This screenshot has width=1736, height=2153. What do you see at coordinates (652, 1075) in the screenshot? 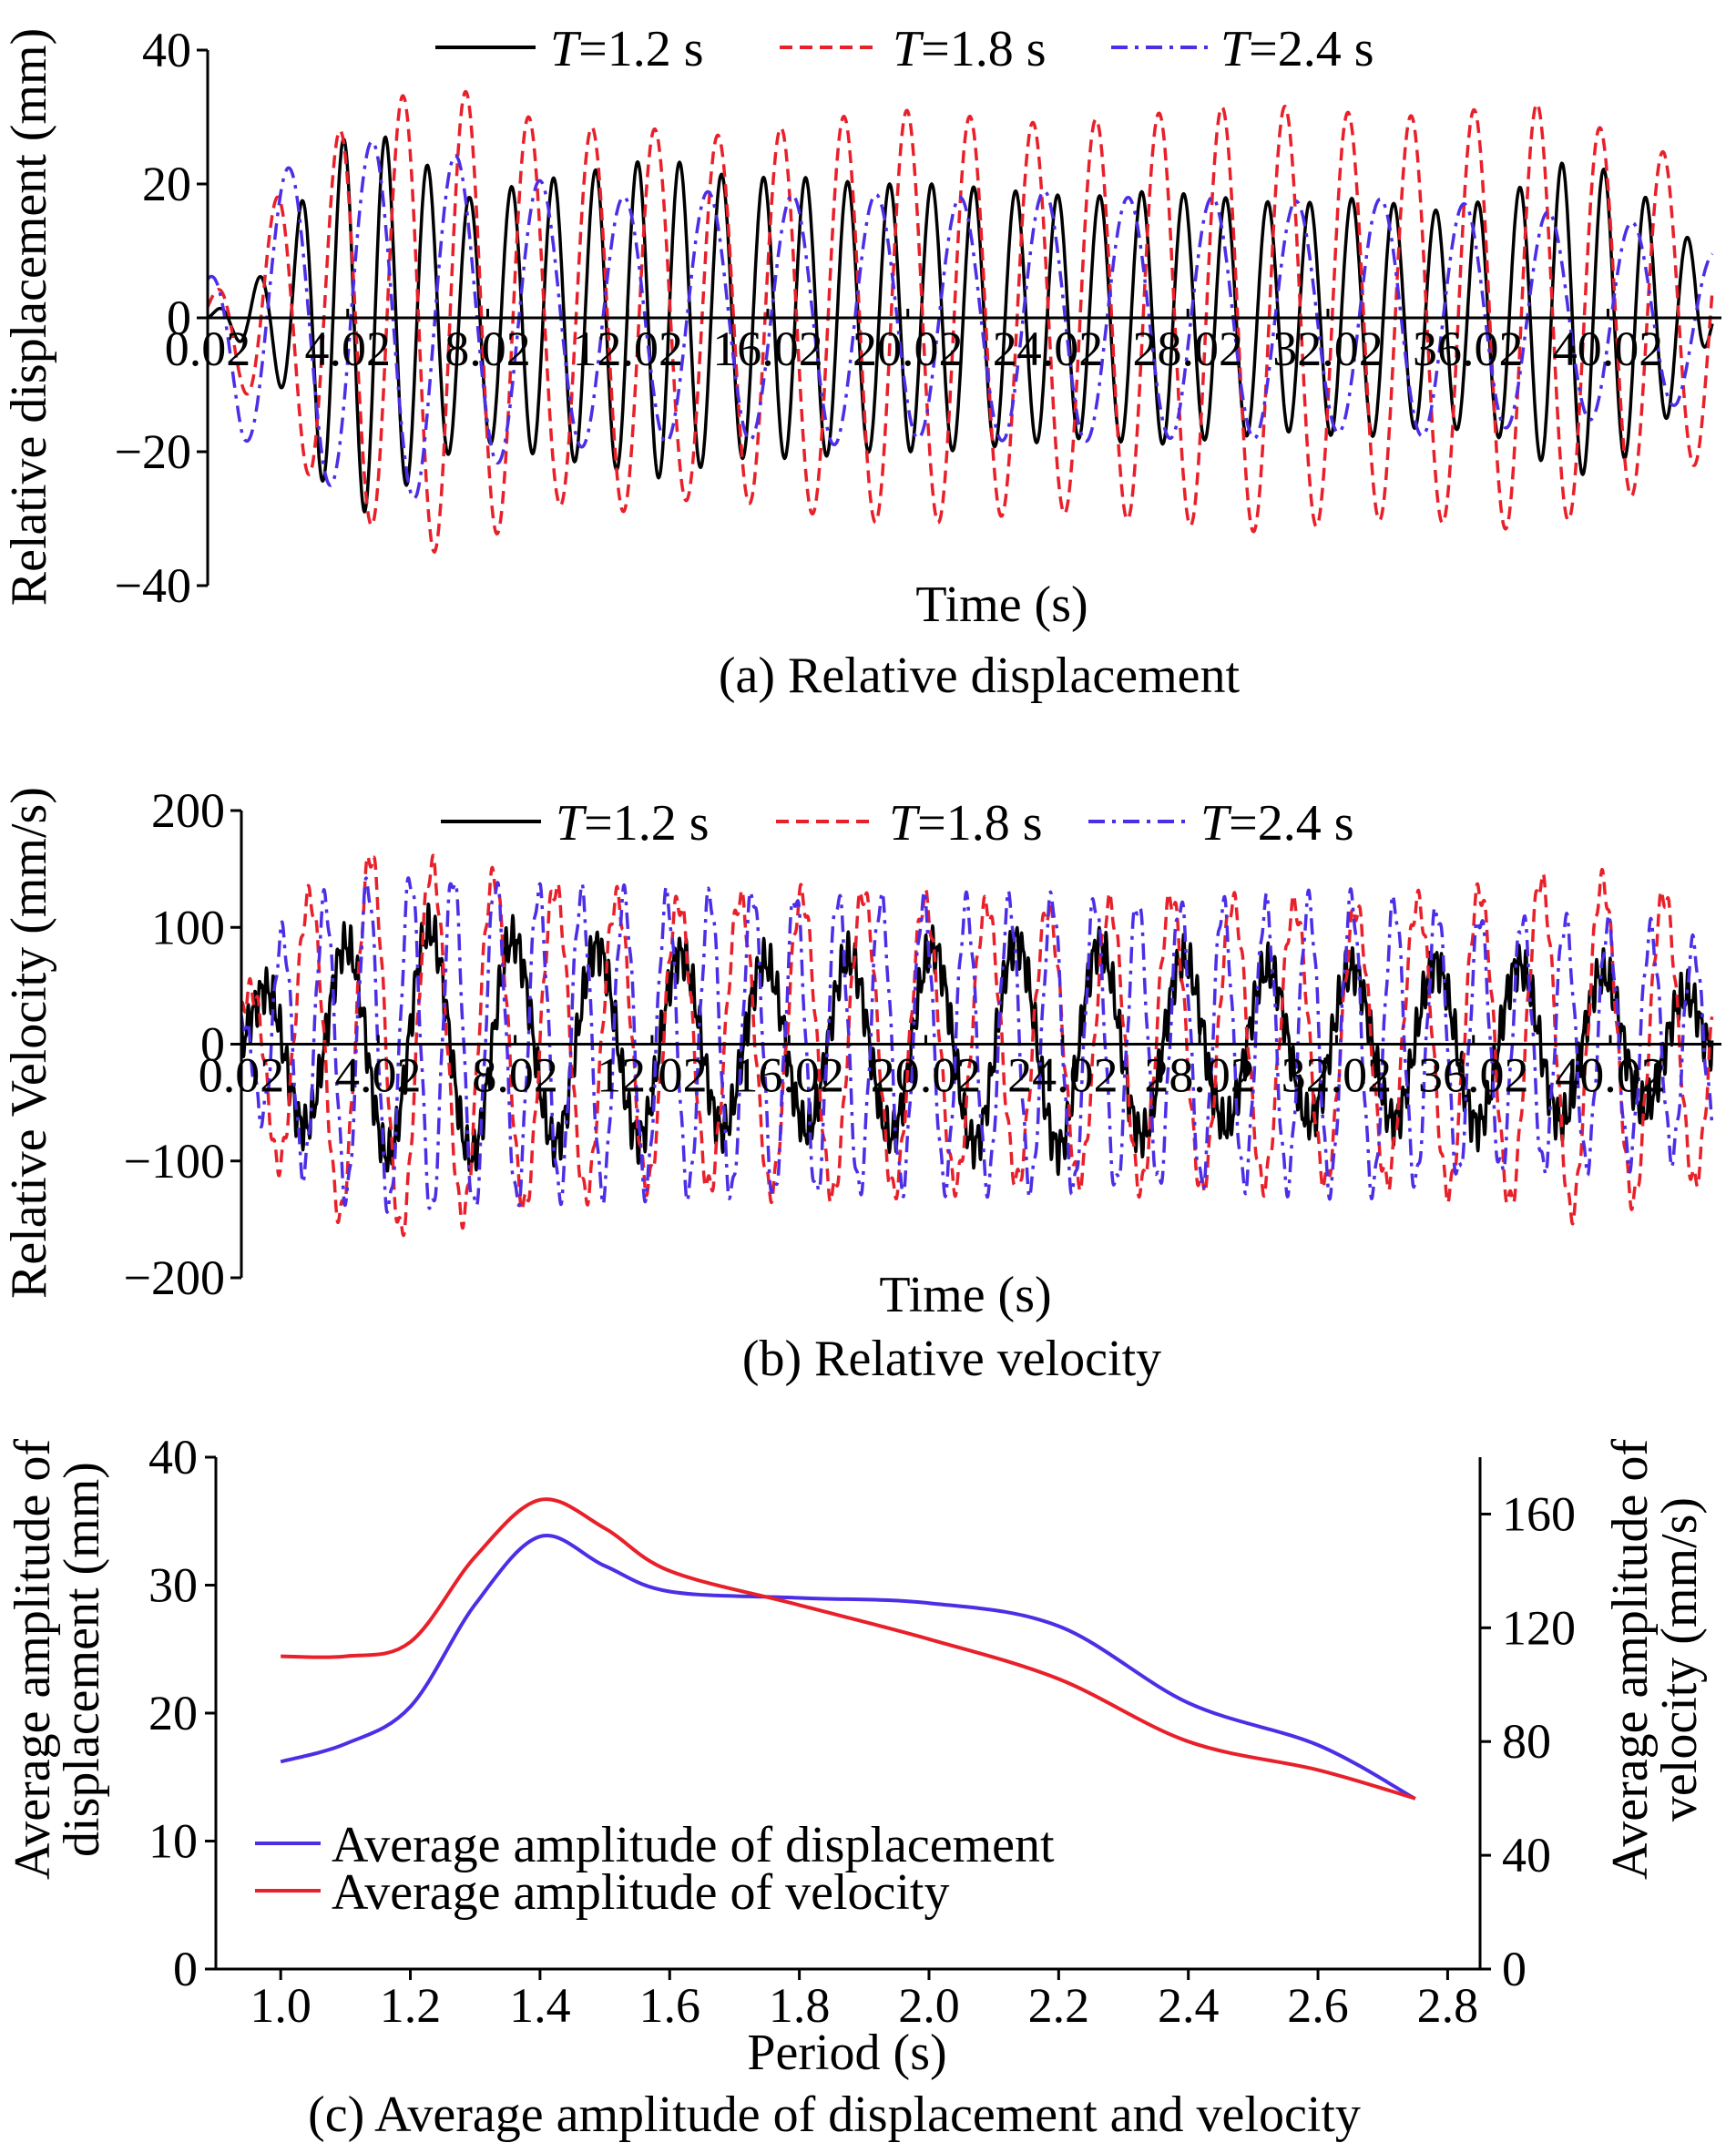
I see `b-xtick-label: 12.02` at bounding box center [652, 1075].